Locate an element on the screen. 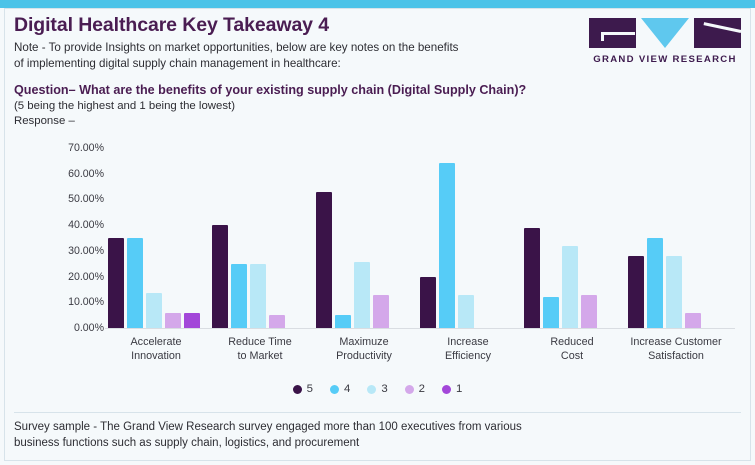  y-axis-tick: 20.00% is located at coordinates (86, 276).